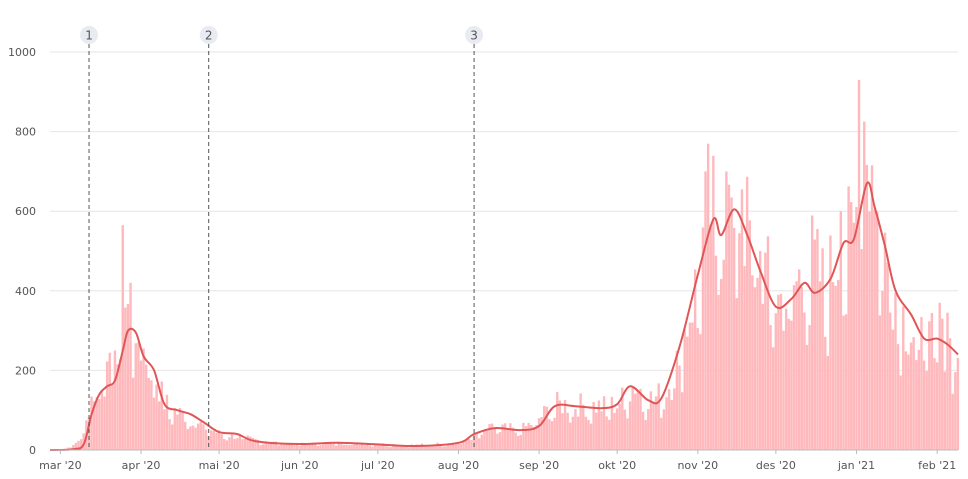 Image resolution: width=968 pixels, height=479 pixels. Describe the element at coordinates (22, 52) in the screenshot. I see `y-tick-label: 1000` at that location.